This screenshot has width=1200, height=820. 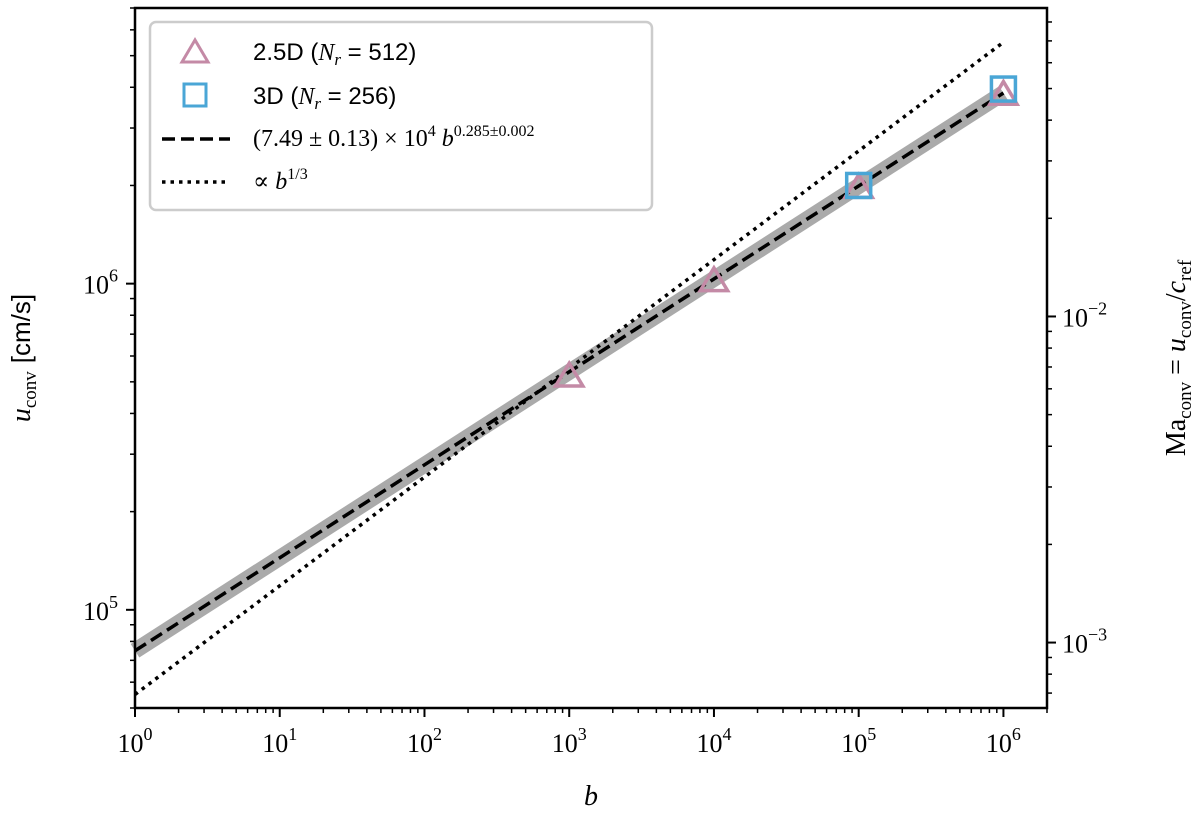 I want to click on legend-box, so click(x=401, y=116).